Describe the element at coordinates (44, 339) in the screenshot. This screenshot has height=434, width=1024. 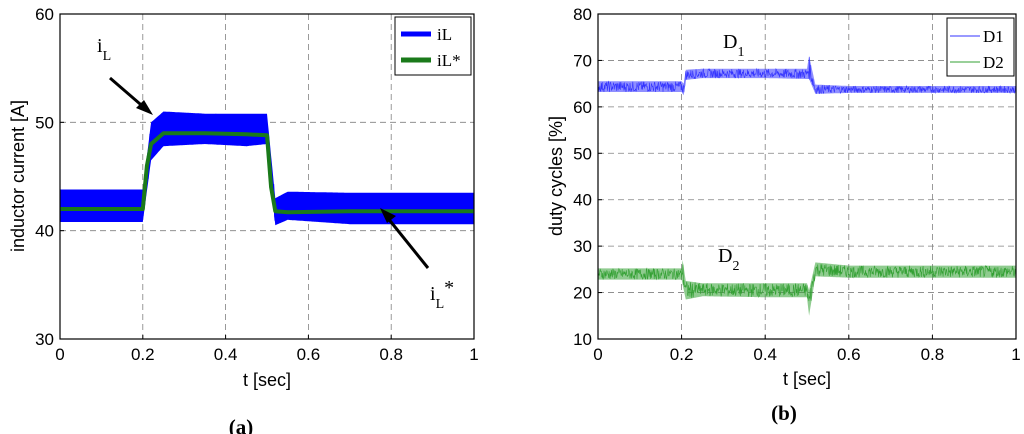
I see `panel-a-y-tick-label: 30` at that location.